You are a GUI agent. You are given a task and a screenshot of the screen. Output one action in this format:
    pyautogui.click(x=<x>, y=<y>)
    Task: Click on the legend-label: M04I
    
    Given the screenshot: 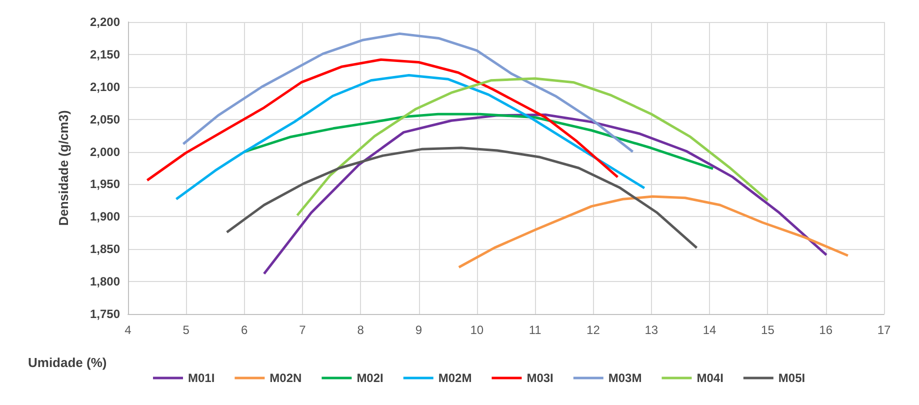 What is the action you would take?
    pyautogui.click(x=710, y=378)
    